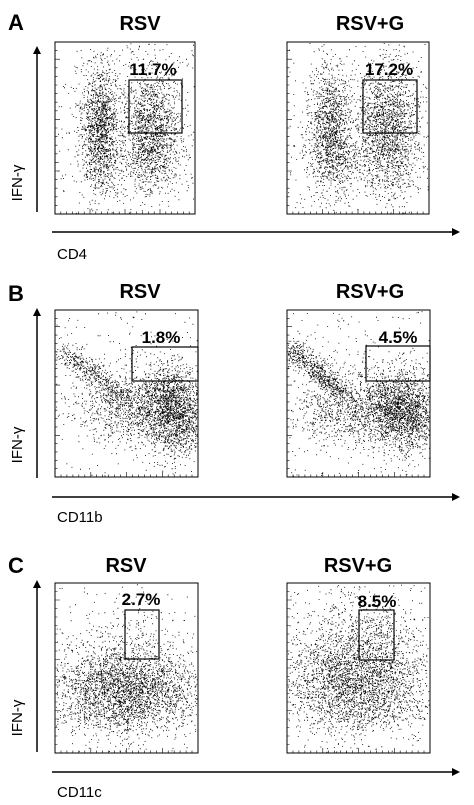  Describe the element at coordinates (165, 364) in the screenshot. I see `panel-b-left-gate` at that location.